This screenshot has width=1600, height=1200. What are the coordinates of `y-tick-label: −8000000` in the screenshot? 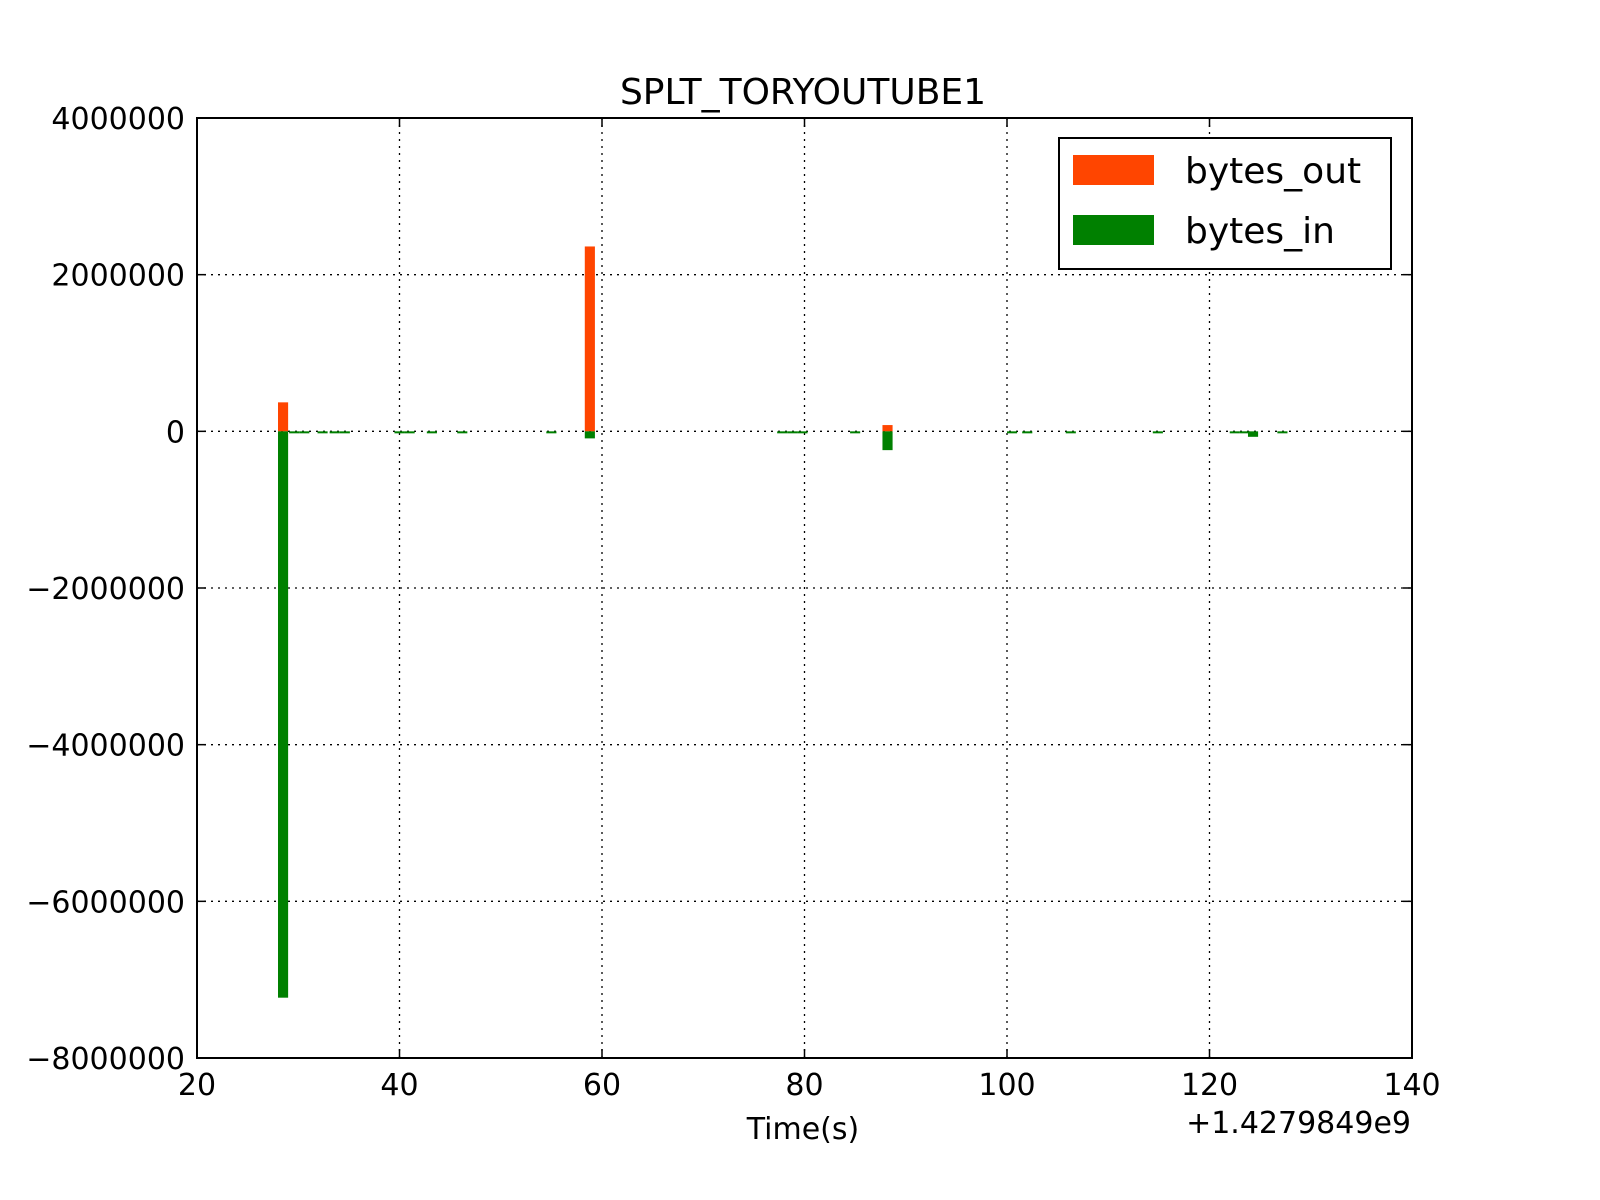 It's located at (105, 1059).